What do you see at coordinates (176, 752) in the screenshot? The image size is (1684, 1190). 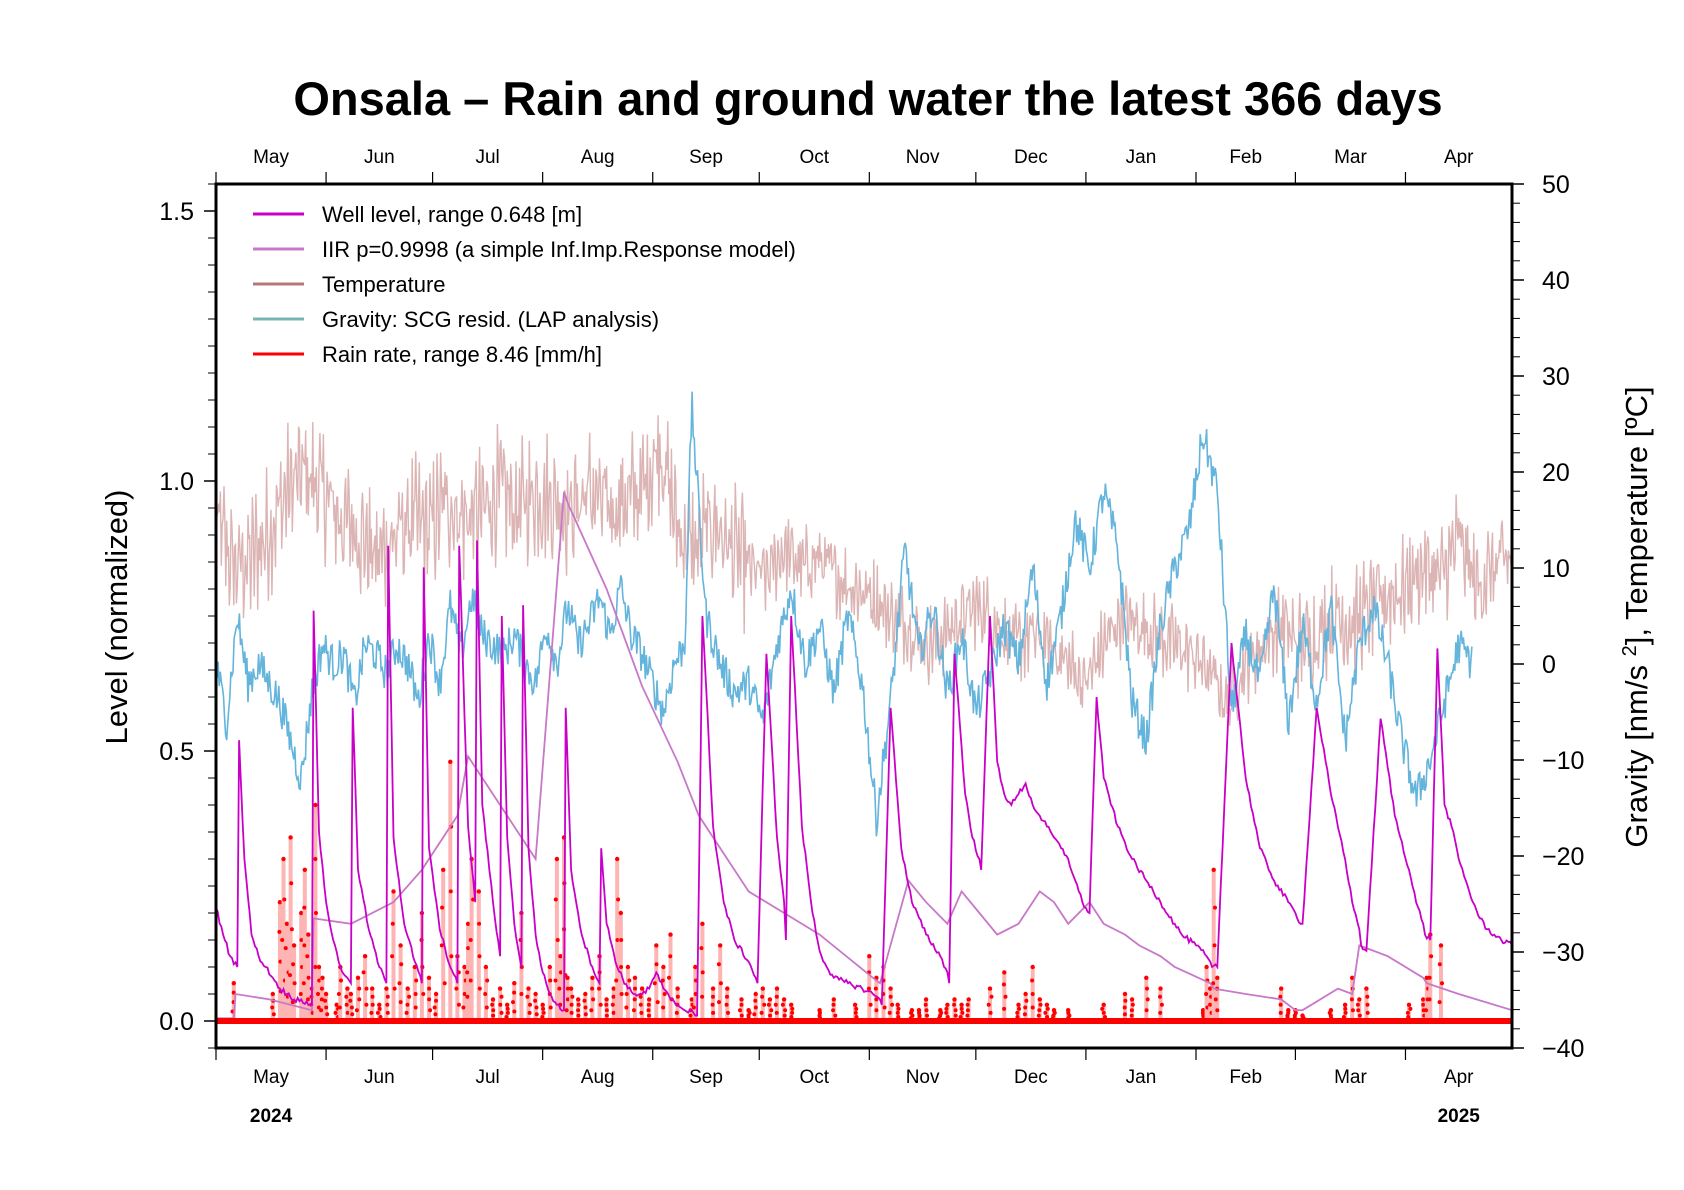 I see `y-left-tick-label: 0.5` at bounding box center [176, 752].